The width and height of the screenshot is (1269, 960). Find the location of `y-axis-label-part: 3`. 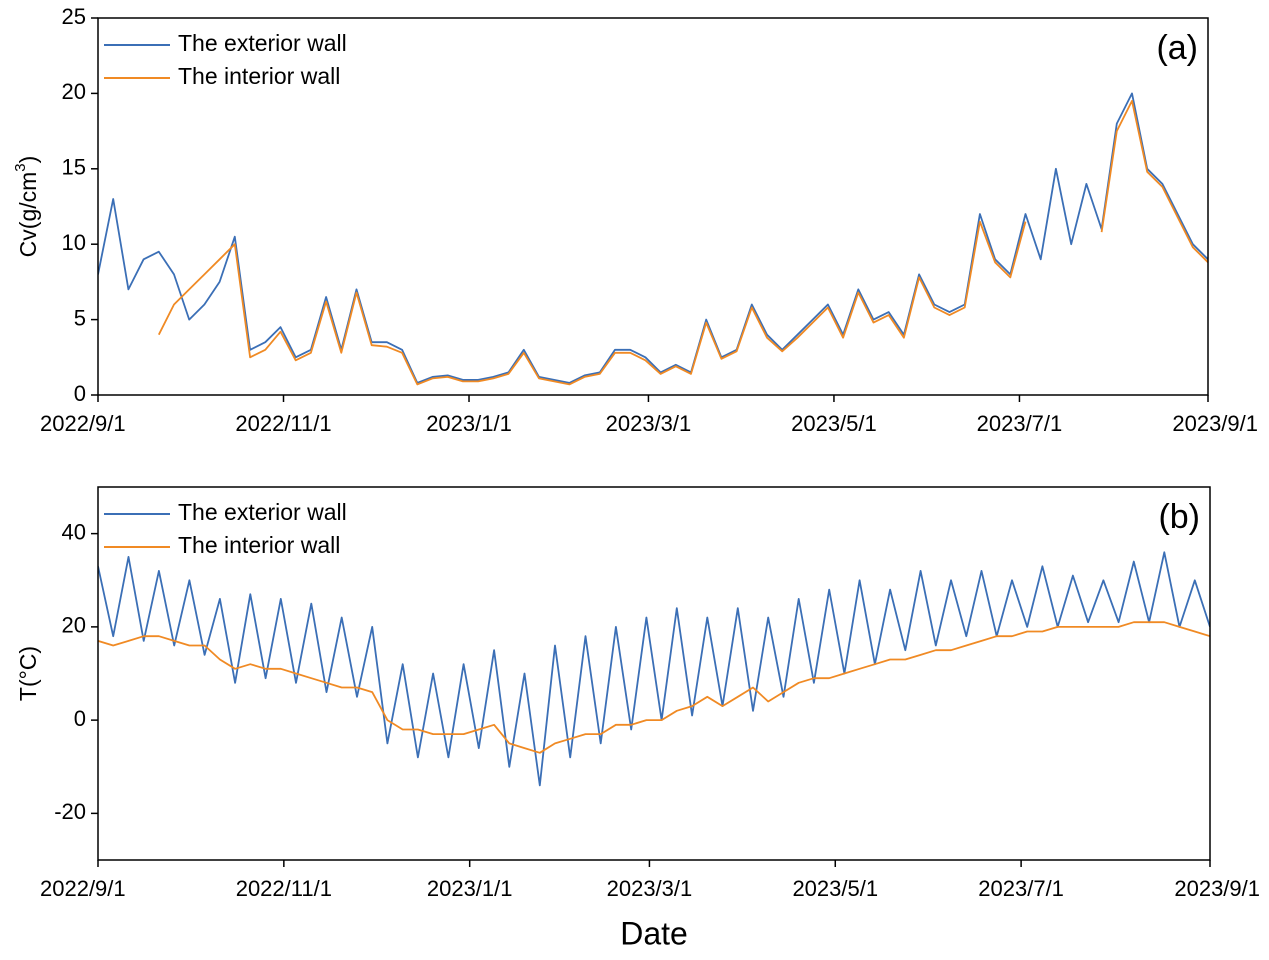

y-axis-label-part: 3 is located at coordinates (20, 167).